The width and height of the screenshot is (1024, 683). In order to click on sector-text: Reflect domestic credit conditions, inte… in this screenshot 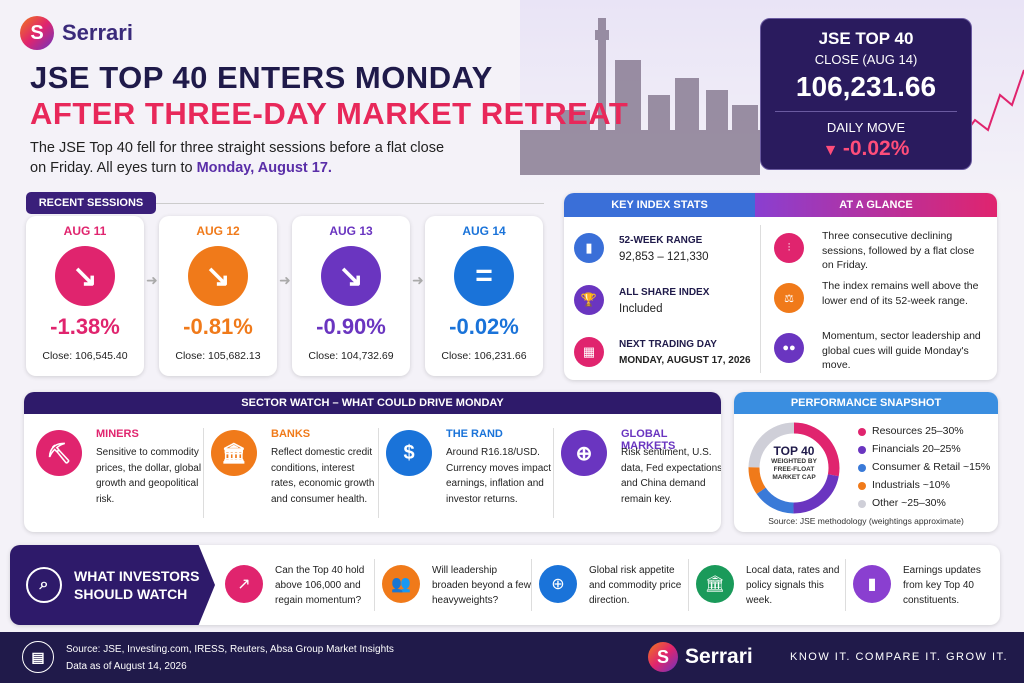, I will do `click(323, 476)`.